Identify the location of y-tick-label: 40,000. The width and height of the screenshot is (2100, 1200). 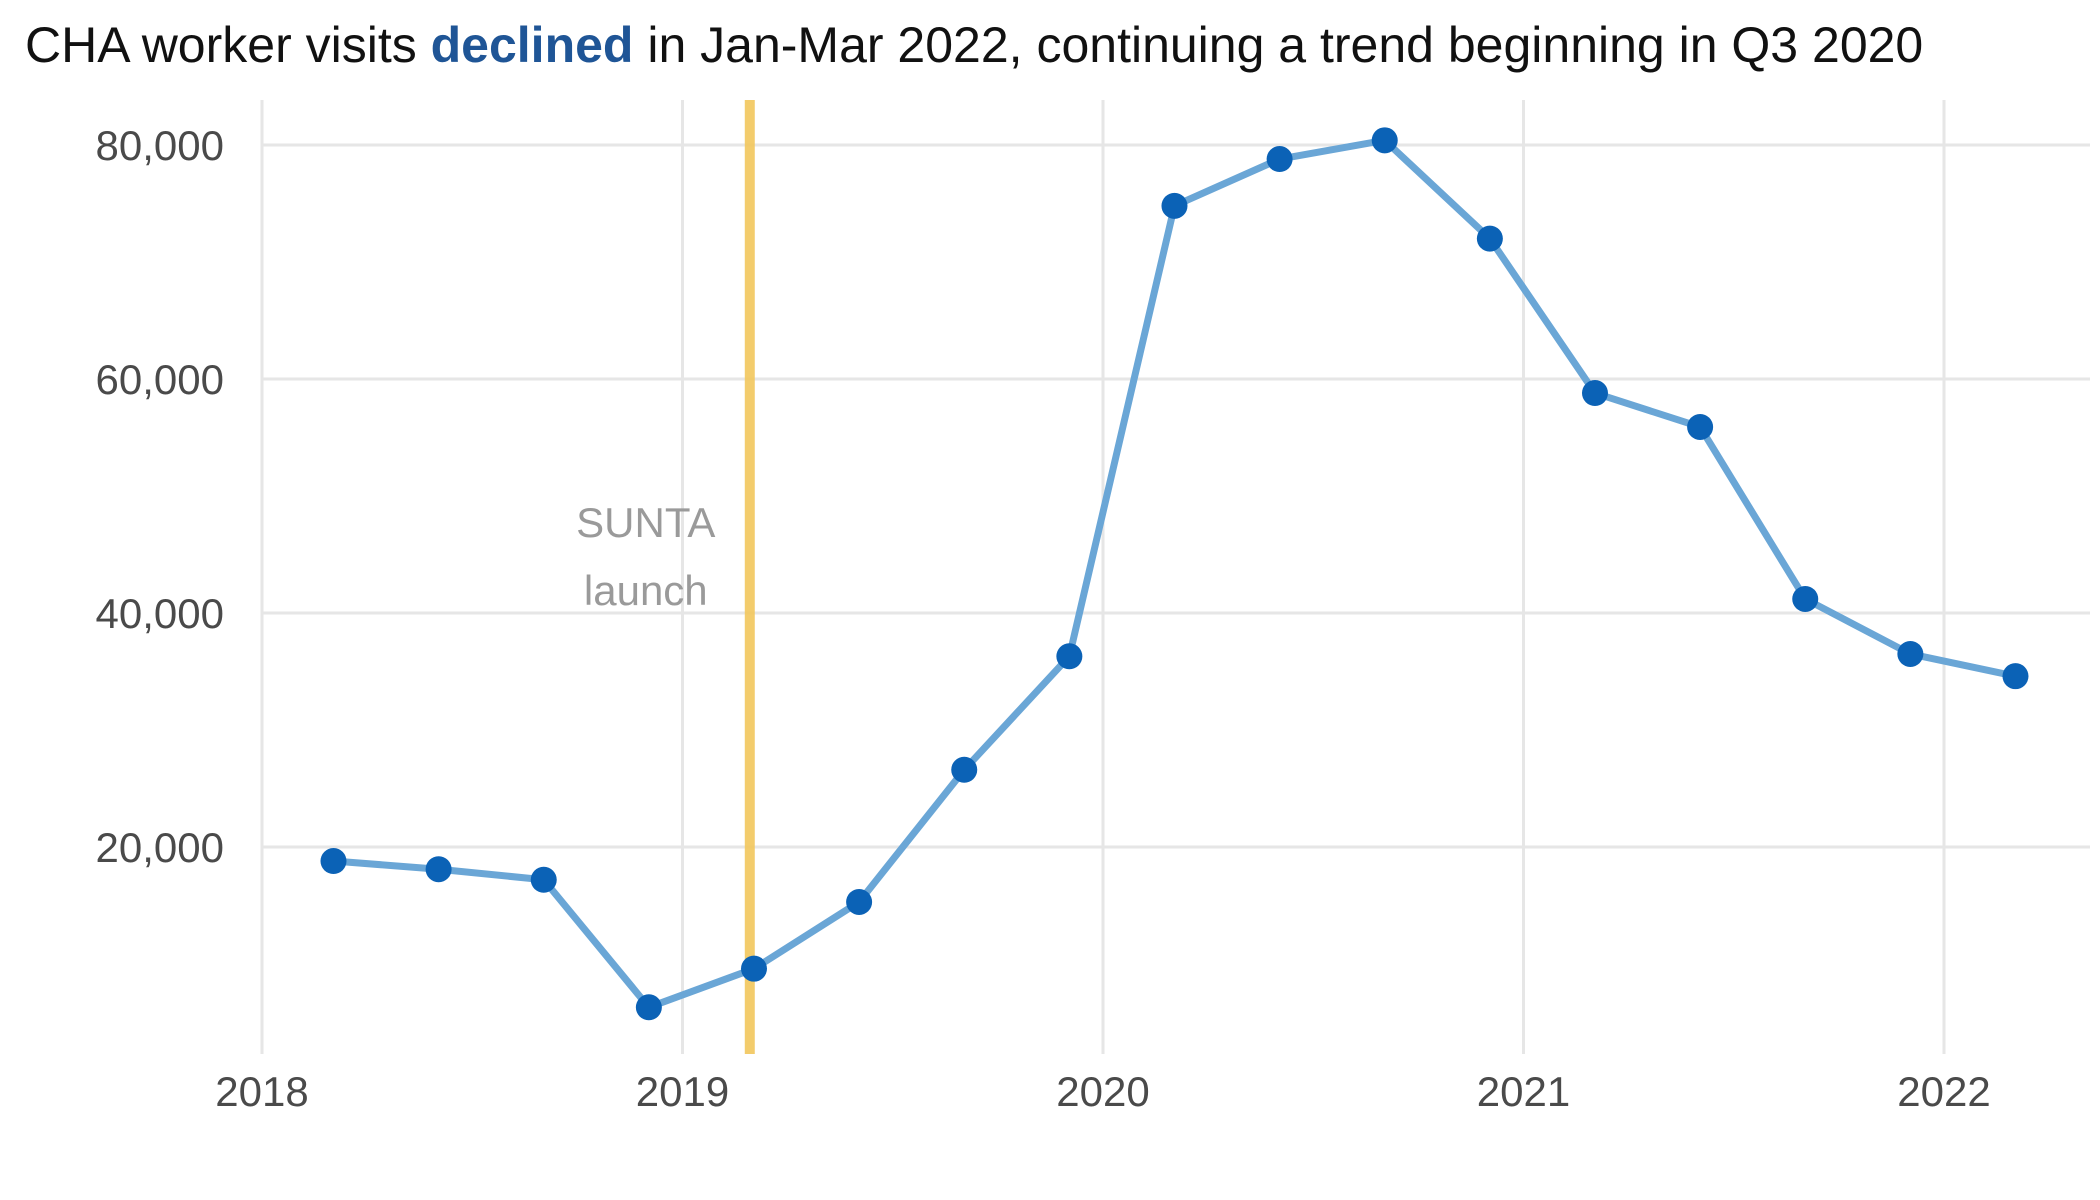
(160, 613).